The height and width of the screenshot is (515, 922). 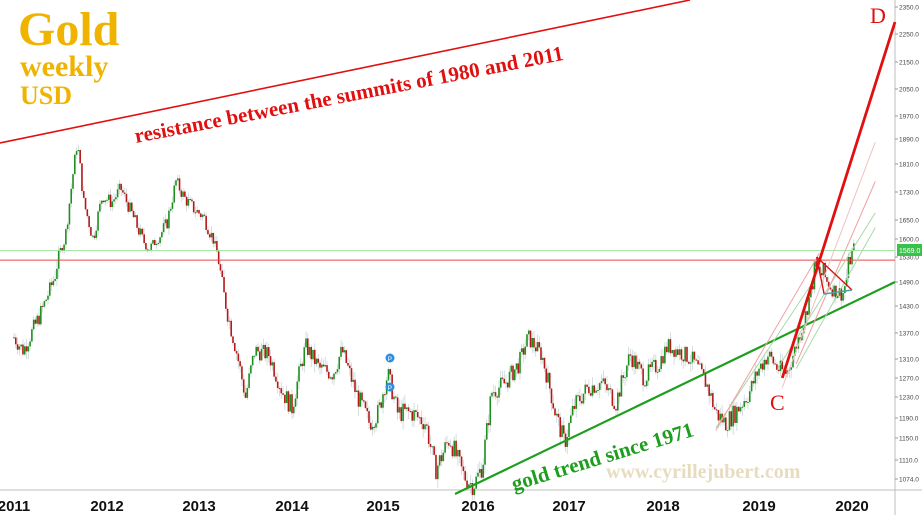 I want to click on y-tick-label: 1890.0, so click(x=909, y=140).